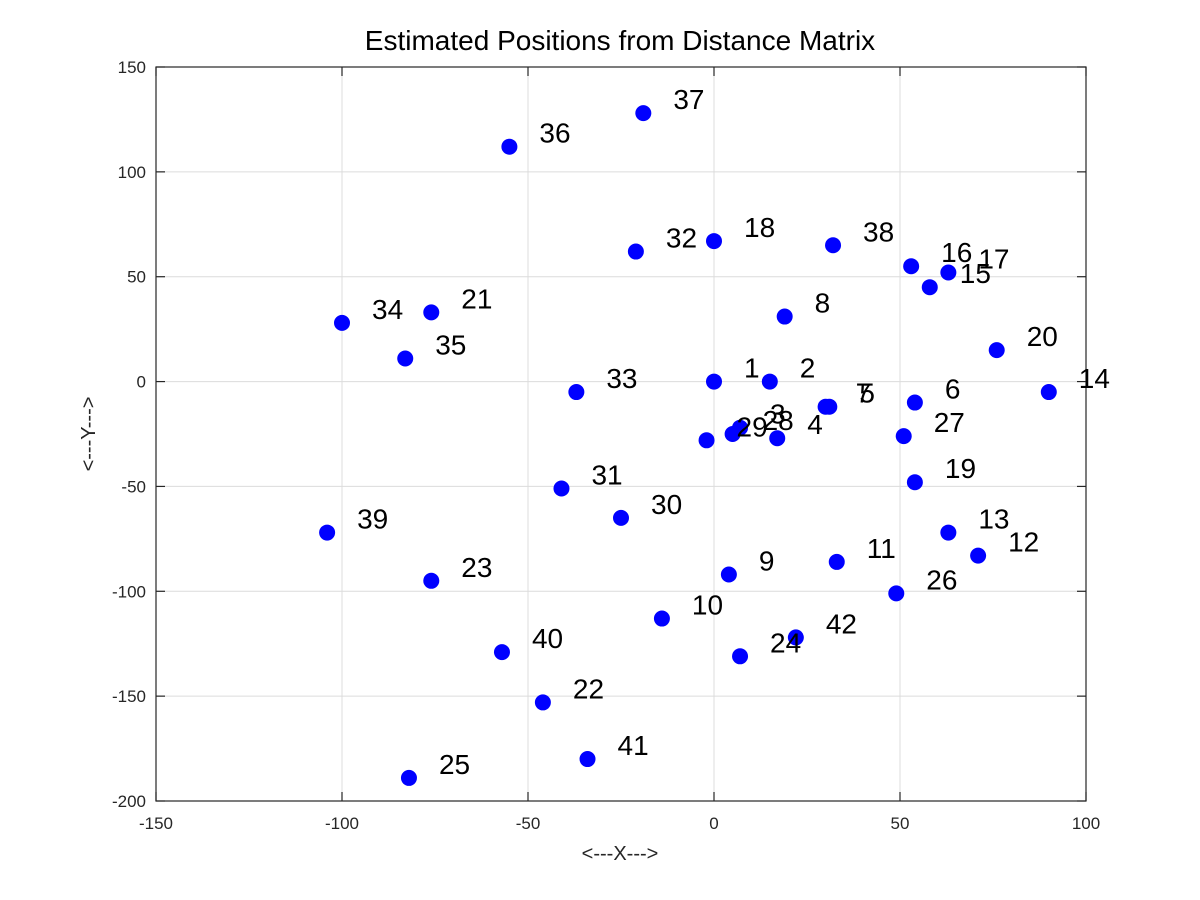  Describe the element at coordinates (953, 389) in the screenshot. I see `data-point-label: 6` at that location.